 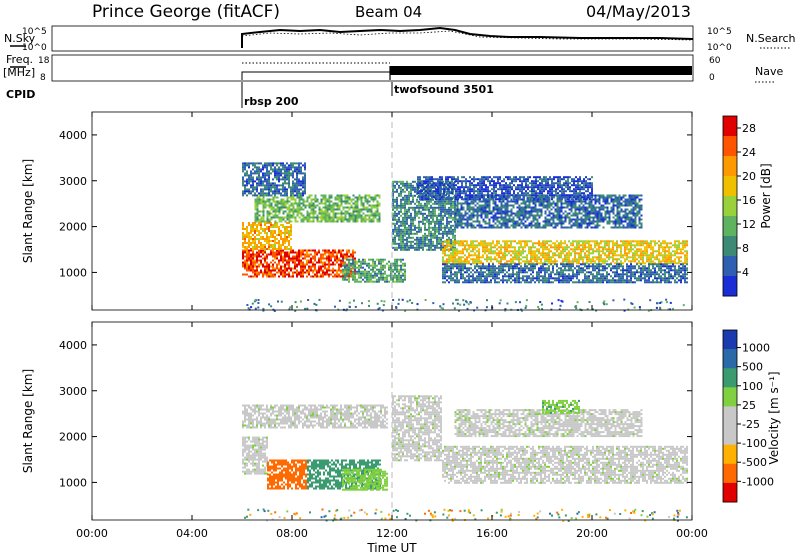 I want to click on nave-tick-bottom: 0, so click(x=712, y=78).